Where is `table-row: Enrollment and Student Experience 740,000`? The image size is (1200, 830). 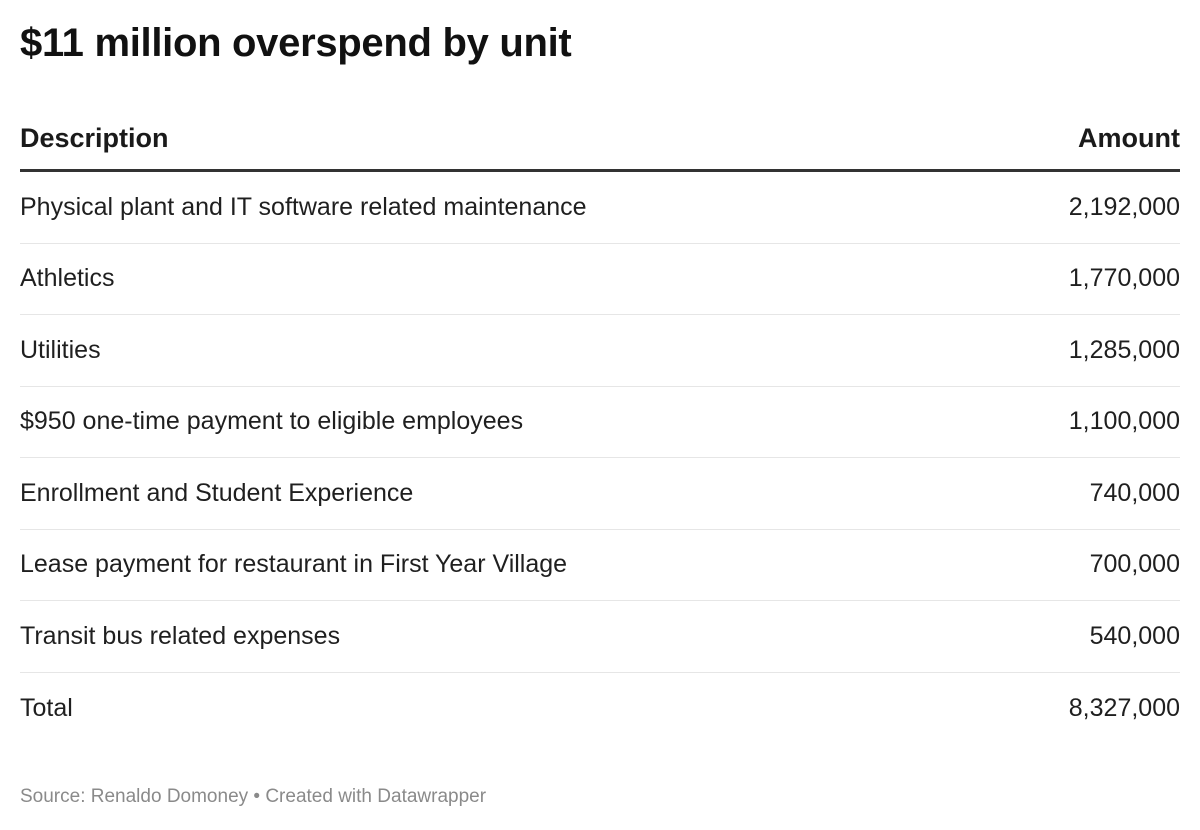 table-row: Enrollment and Student Experience 740,000 is located at coordinates (600, 494).